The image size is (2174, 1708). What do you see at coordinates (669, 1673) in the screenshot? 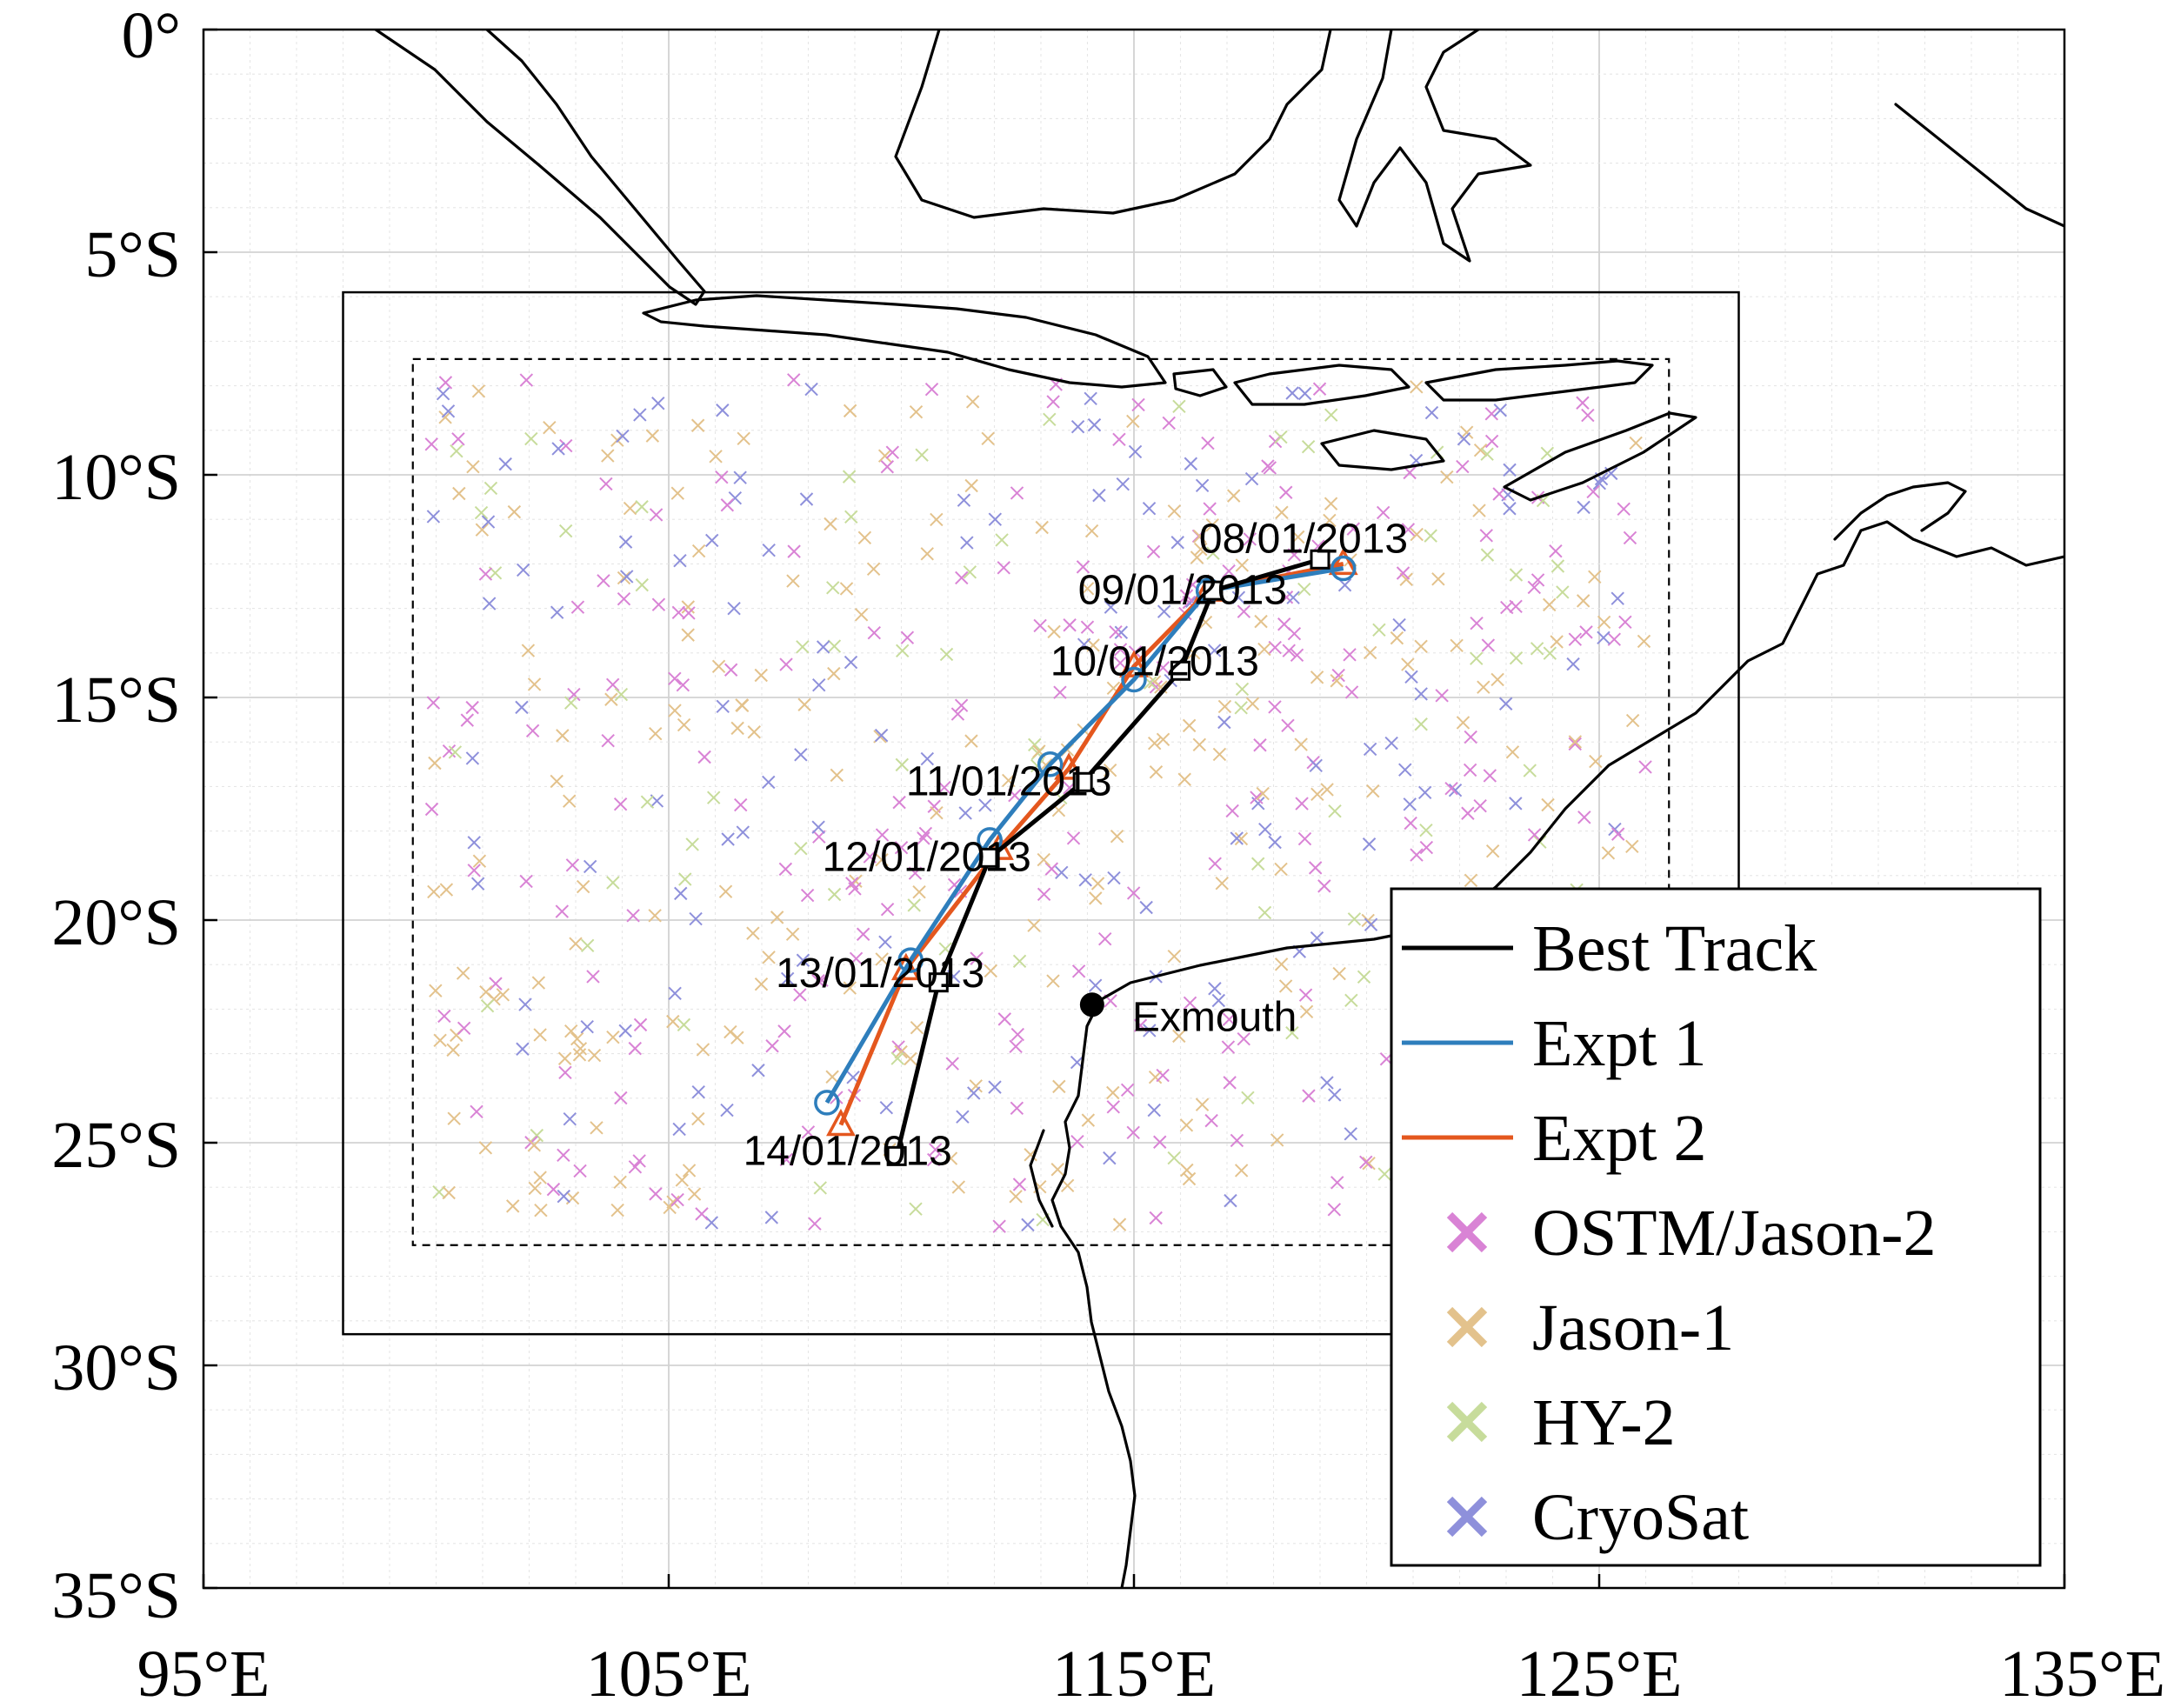
I see `x-tick-label: 105°E` at bounding box center [669, 1673].